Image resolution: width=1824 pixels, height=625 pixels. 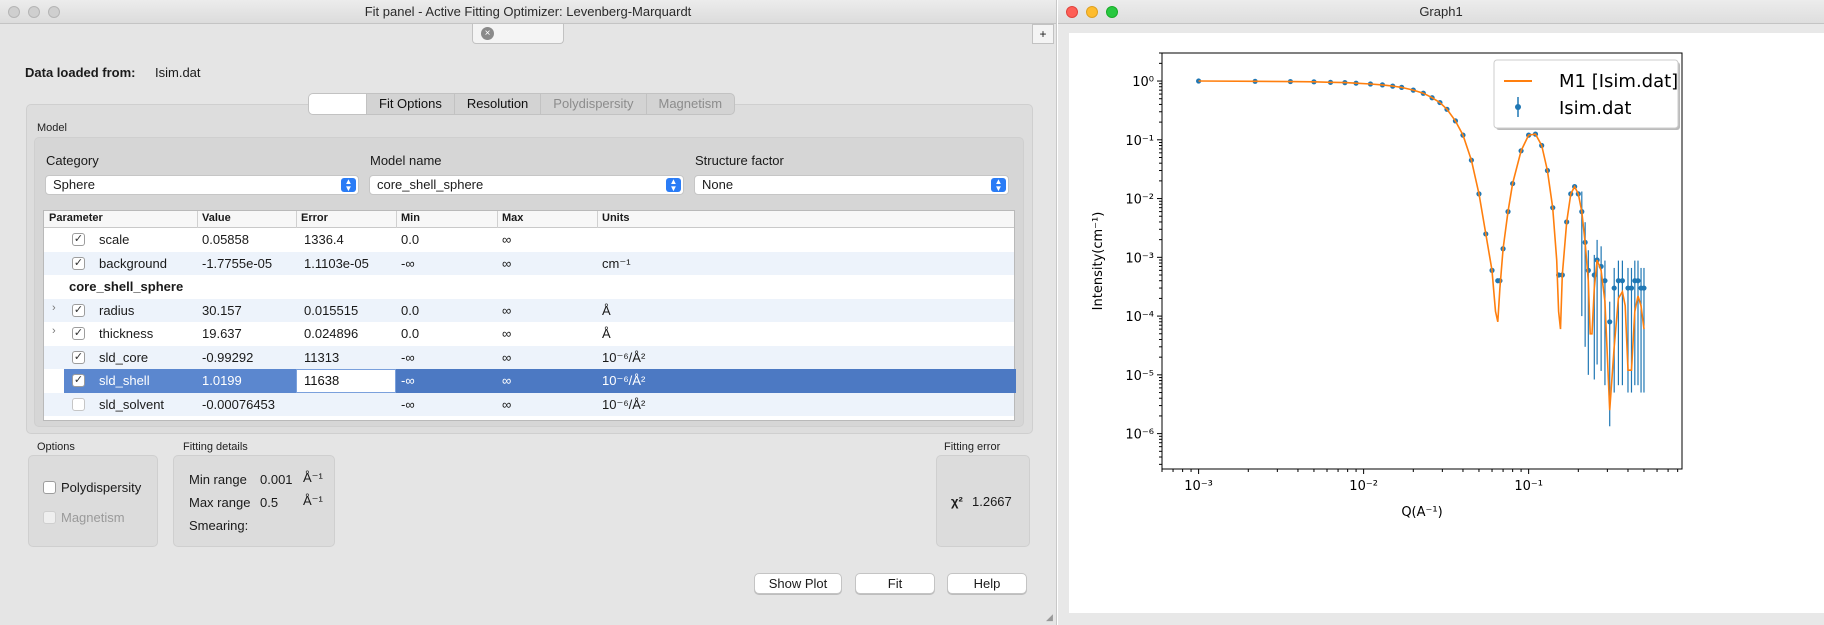 I want to click on fitting-error-group, so click(x=983, y=501).